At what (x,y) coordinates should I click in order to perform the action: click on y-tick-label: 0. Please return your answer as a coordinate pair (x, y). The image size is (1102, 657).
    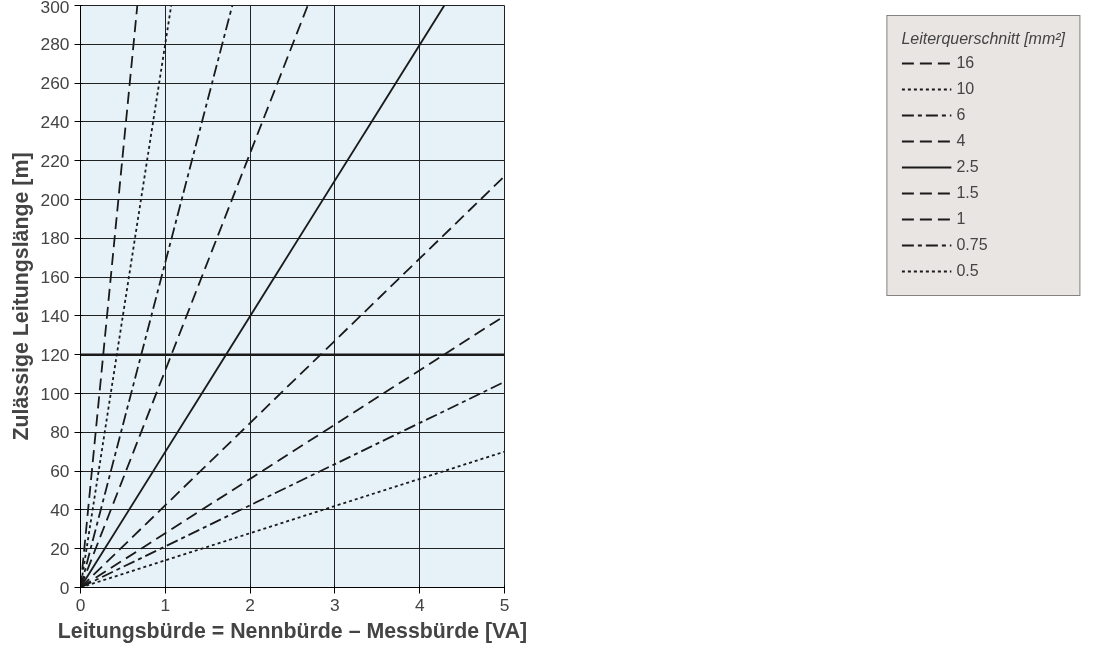
    Looking at the image, I should click on (64, 587).